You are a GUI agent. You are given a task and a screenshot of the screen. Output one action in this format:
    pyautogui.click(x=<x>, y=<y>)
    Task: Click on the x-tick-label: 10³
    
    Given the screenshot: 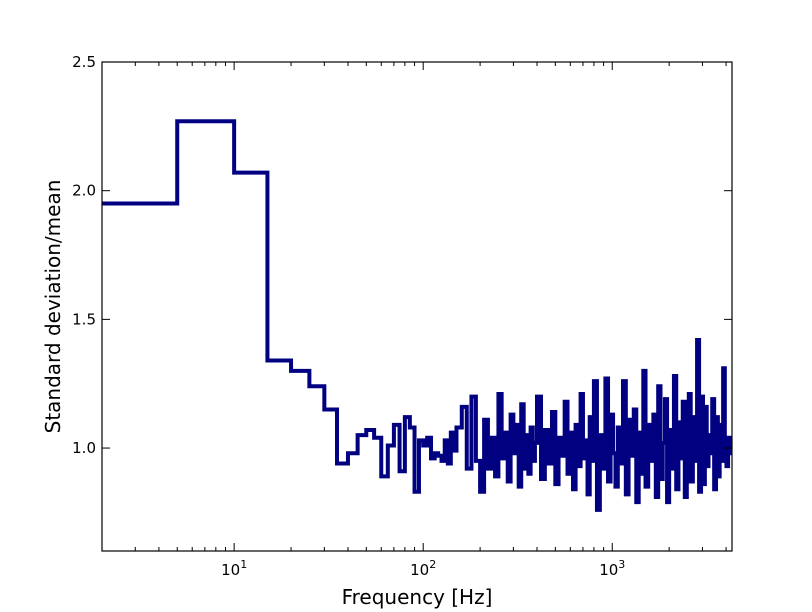 What is the action you would take?
    pyautogui.click(x=612, y=568)
    